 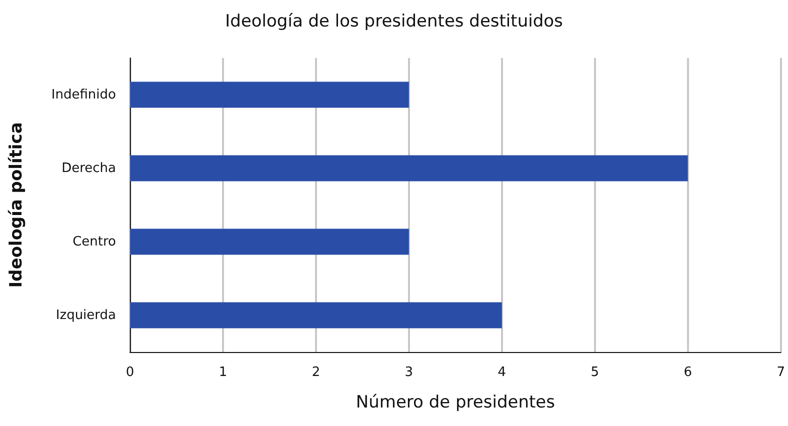 What do you see at coordinates (502, 372) in the screenshot?
I see `x-tick-label: 4` at bounding box center [502, 372].